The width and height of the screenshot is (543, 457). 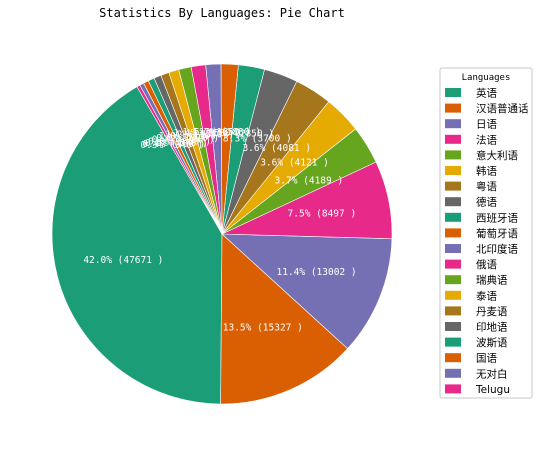 What do you see at coordinates (179, 141) in the screenshot?
I see `pie-slice-label-16: 0.6% (680 )` at bounding box center [179, 141].